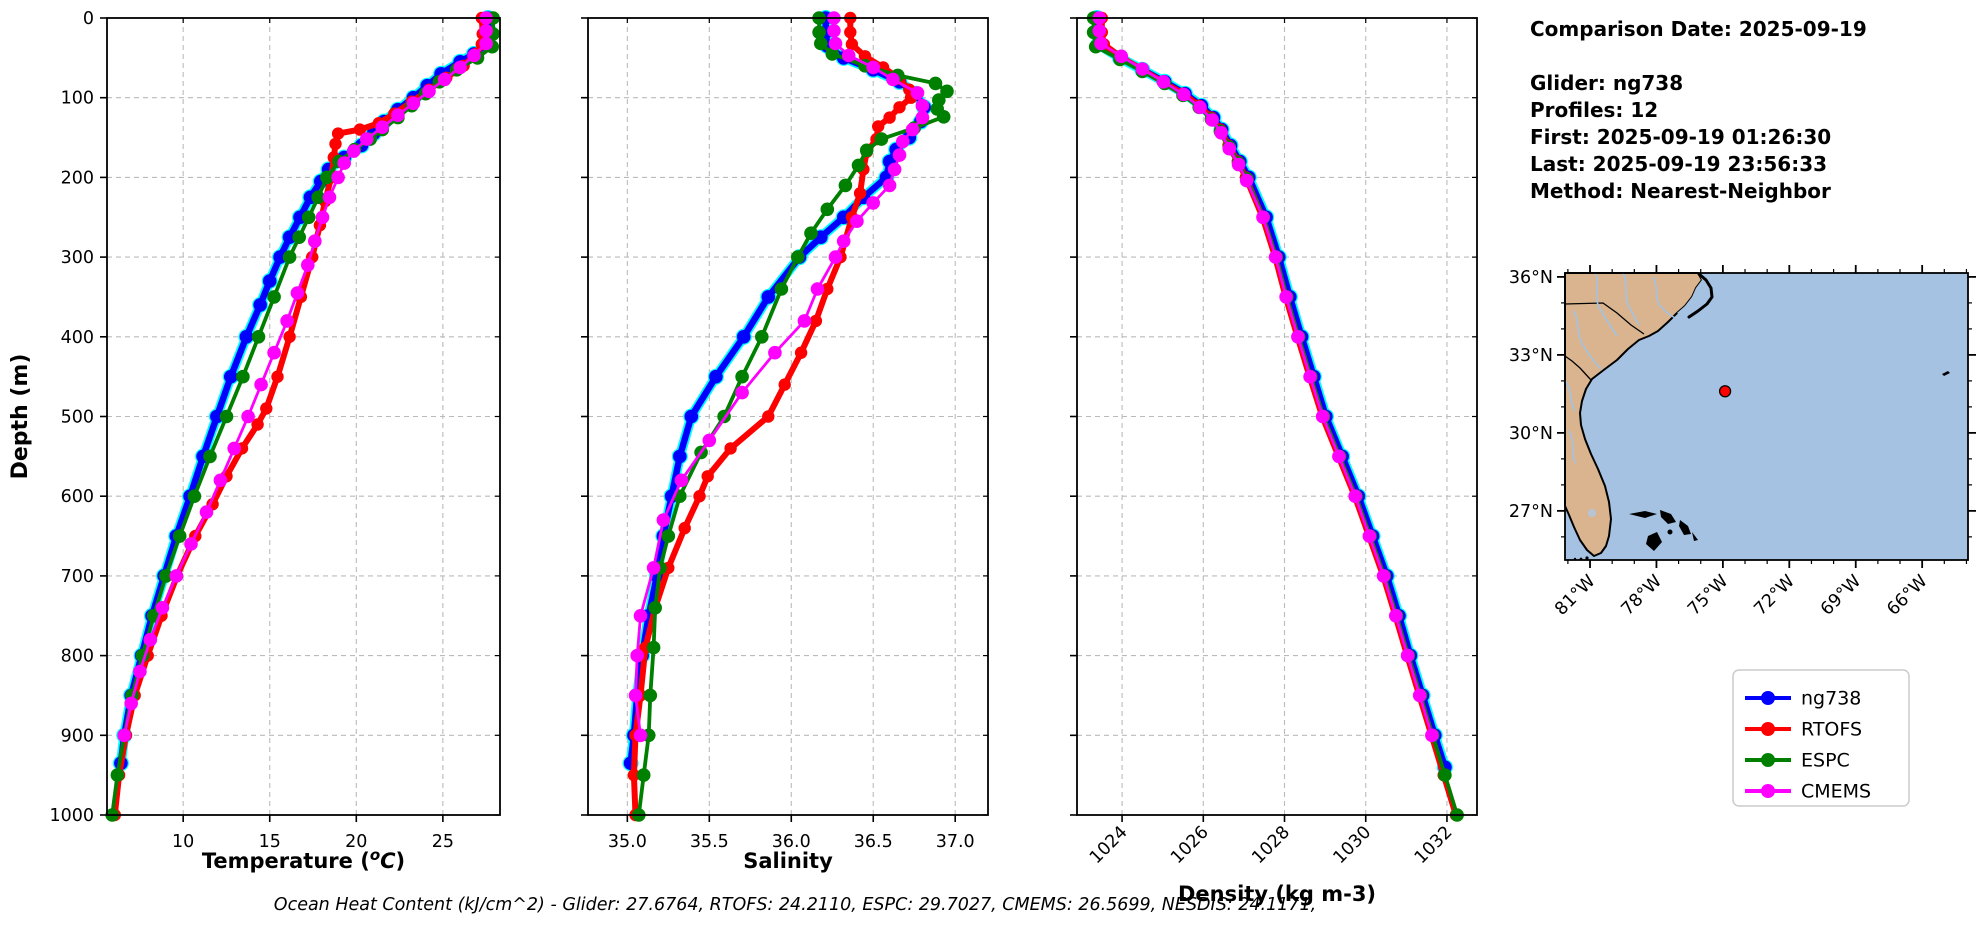 Image resolution: width=1978 pixels, height=934 pixels. Describe the element at coordinates (77, 418) in the screenshot. I see `y-tick-label: 500` at that location.